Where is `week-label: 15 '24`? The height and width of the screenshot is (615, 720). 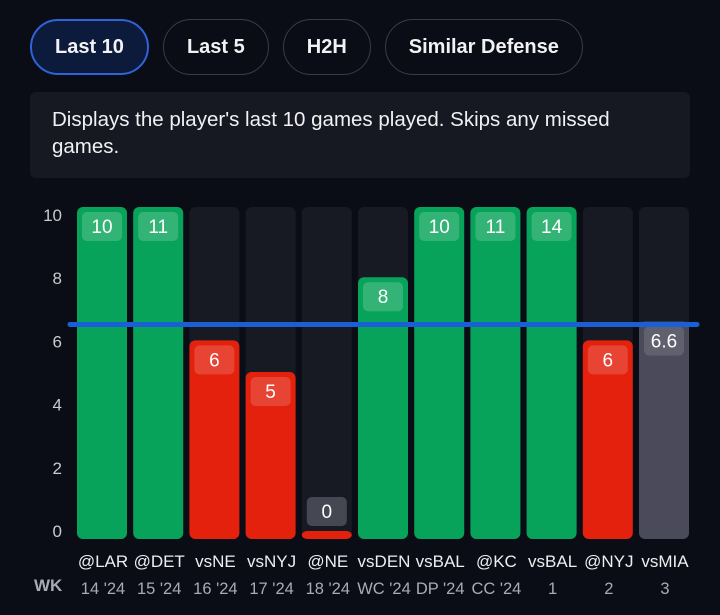 week-label: 15 '24 is located at coordinates (159, 589).